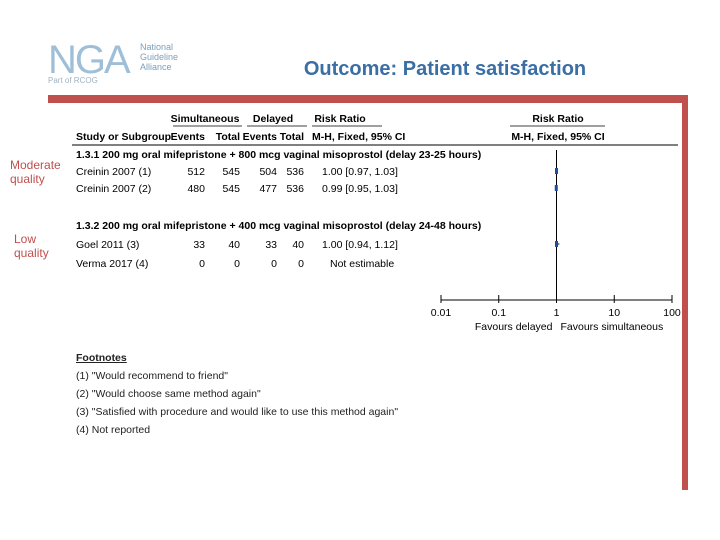 This screenshot has height=540, width=720. Describe the element at coordinates (156, 67) in the screenshot. I see `logo-word: Alliance` at that location.